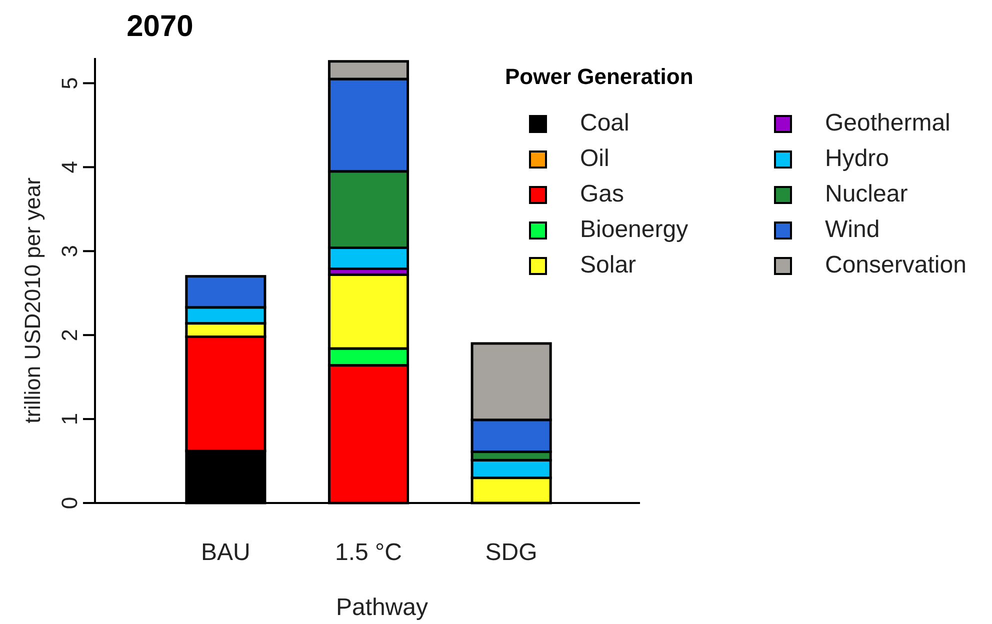 This screenshot has height=624, width=992. I want to click on y-tick-label: 1, so click(69, 419).